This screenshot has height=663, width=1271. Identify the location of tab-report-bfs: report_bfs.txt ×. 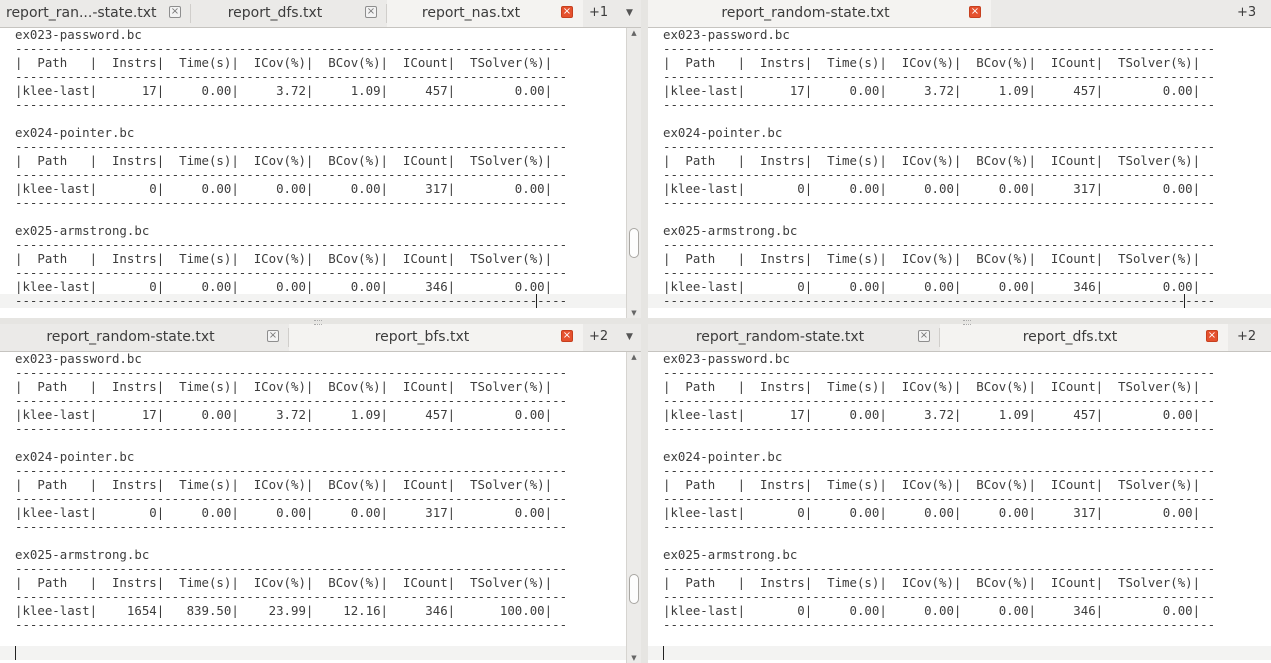
(436, 337).